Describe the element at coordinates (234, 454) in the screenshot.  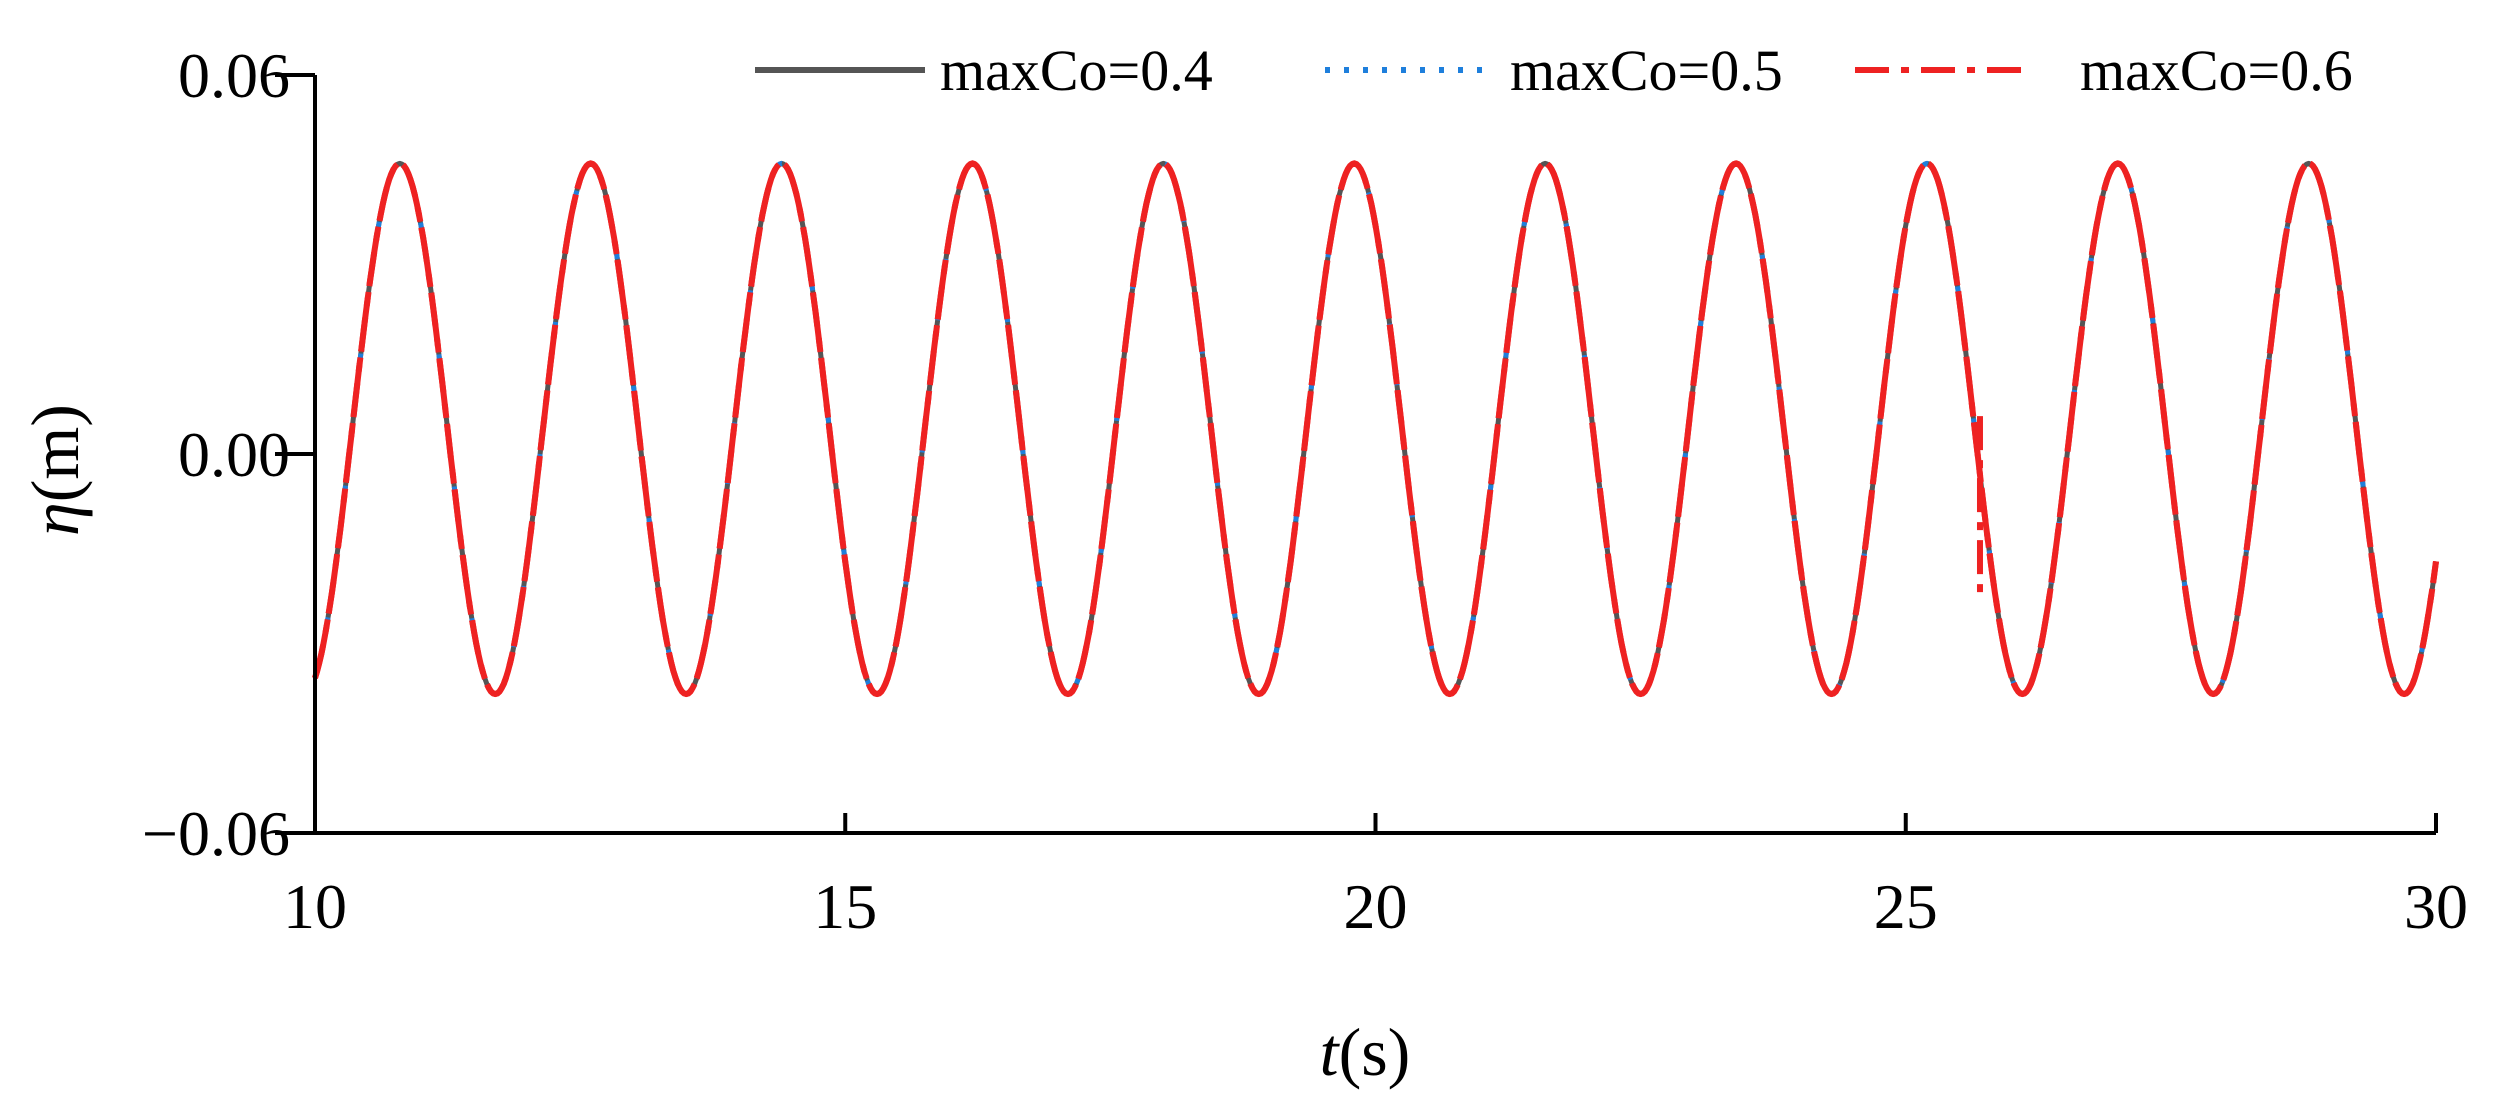
I see `y-tick-label: 0.00` at that location.